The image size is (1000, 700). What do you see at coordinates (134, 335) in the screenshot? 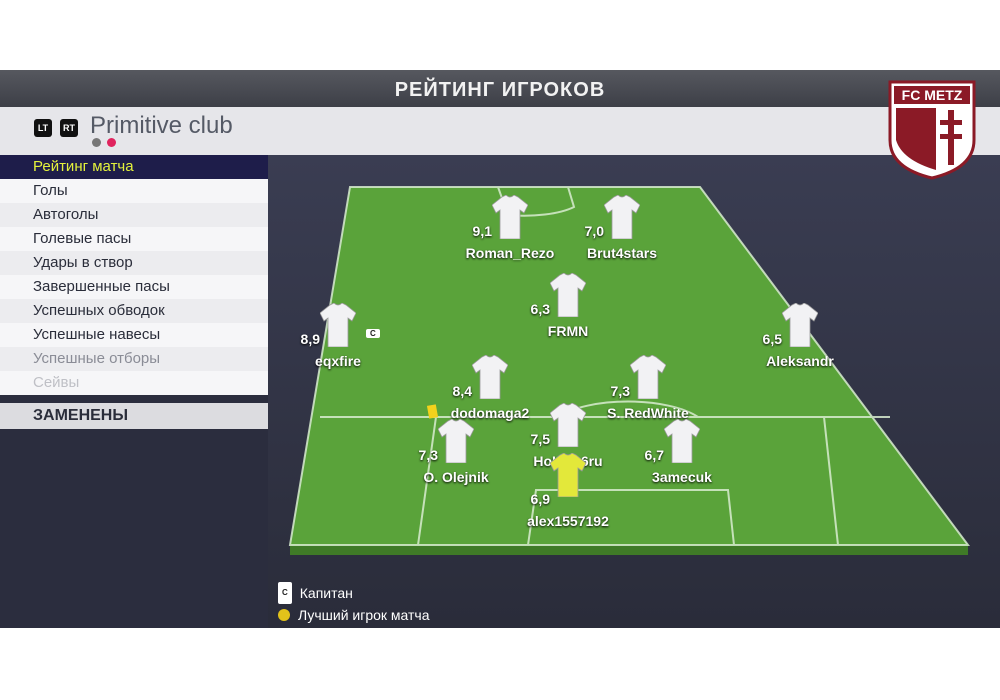
I see `sidebar-item: Успешные навесы` at bounding box center [134, 335].